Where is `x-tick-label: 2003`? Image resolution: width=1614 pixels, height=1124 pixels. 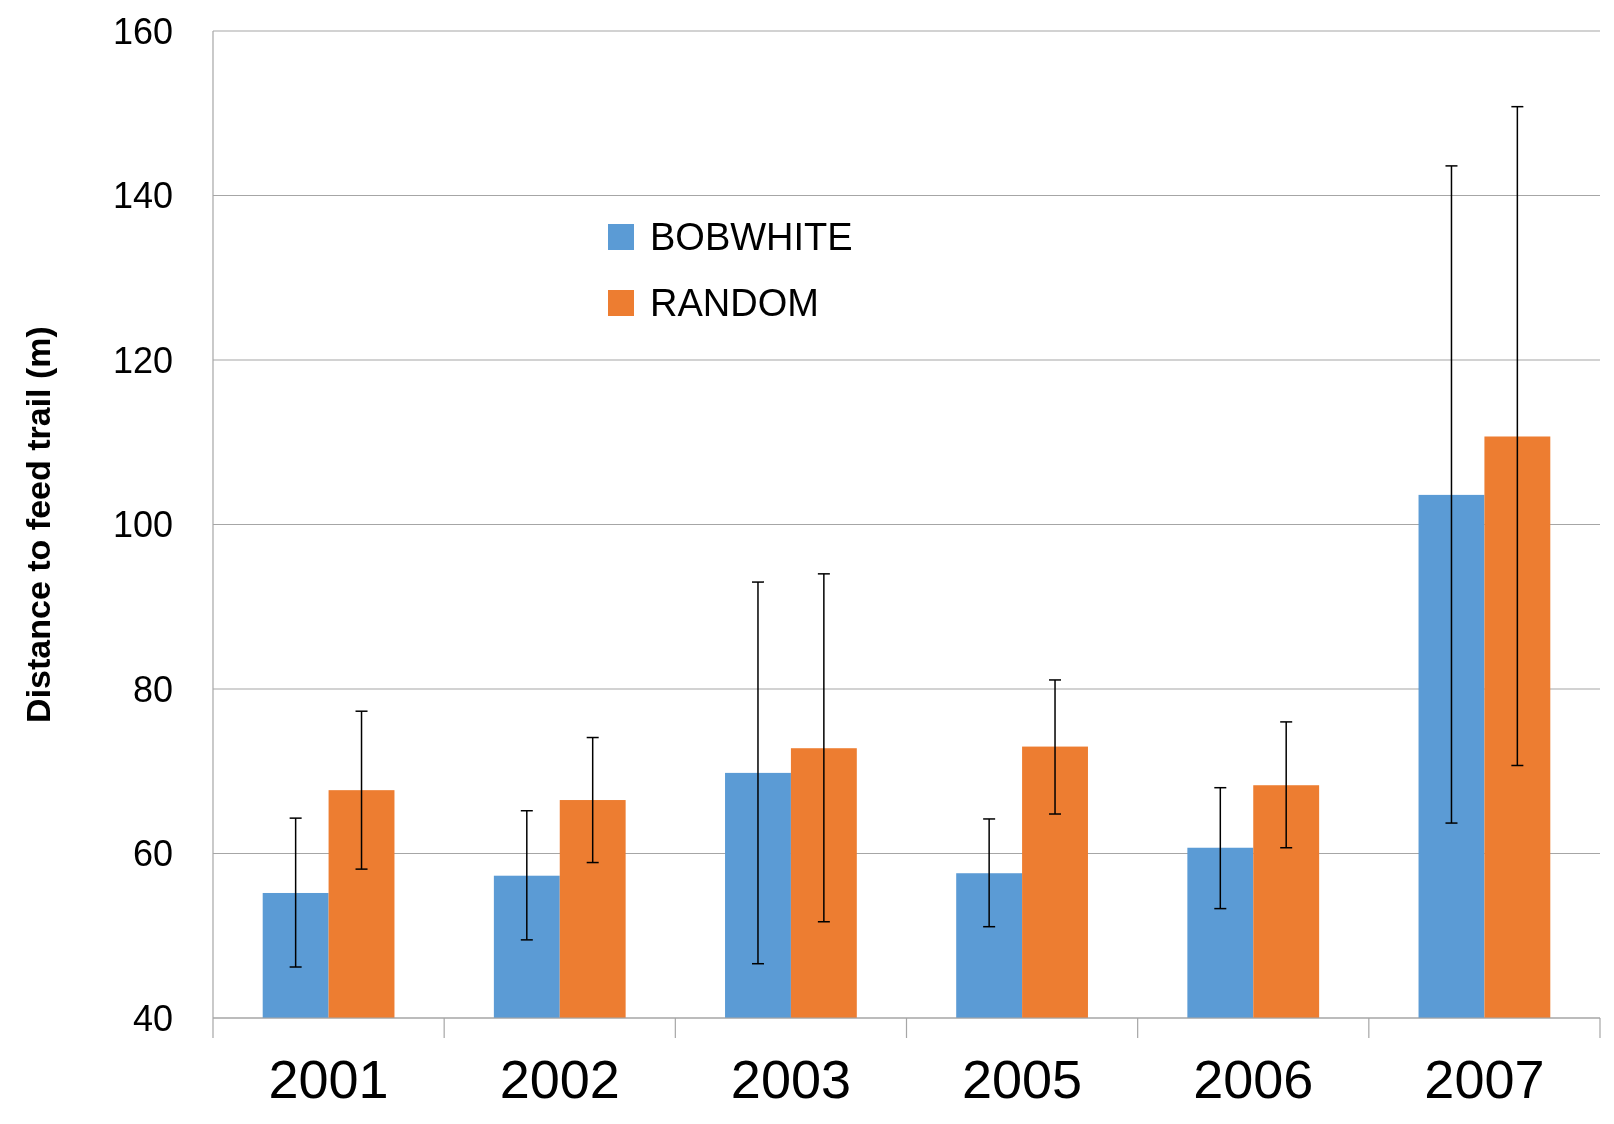
x-tick-label: 2003 is located at coordinates (790, 1079).